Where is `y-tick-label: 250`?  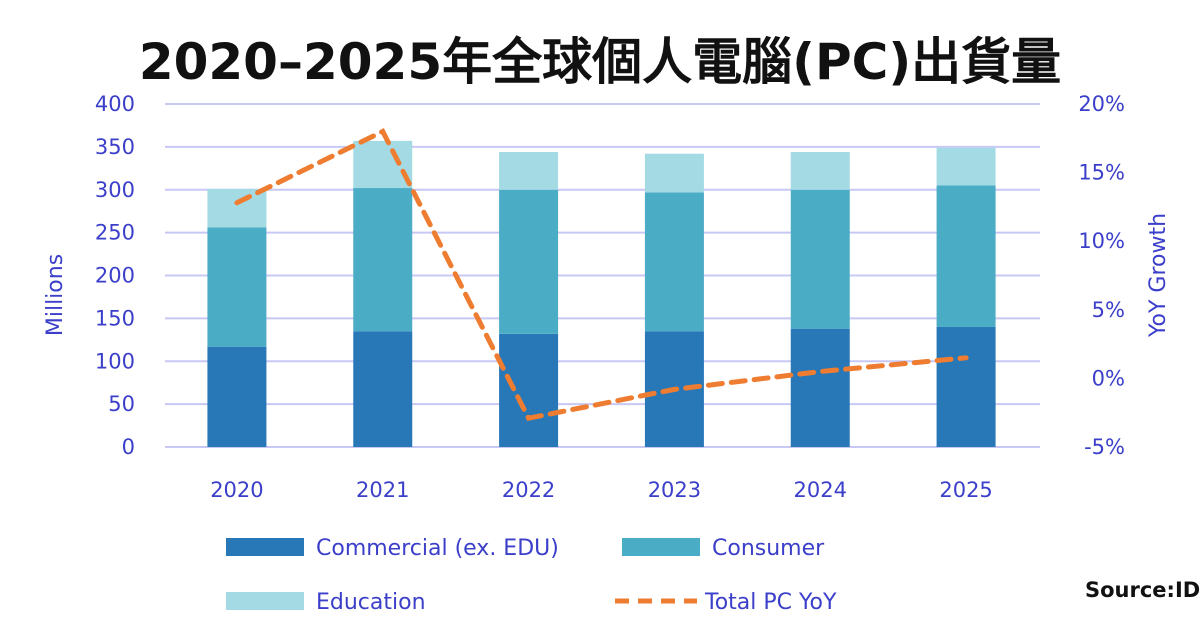
y-tick-label: 250 is located at coordinates (115, 233).